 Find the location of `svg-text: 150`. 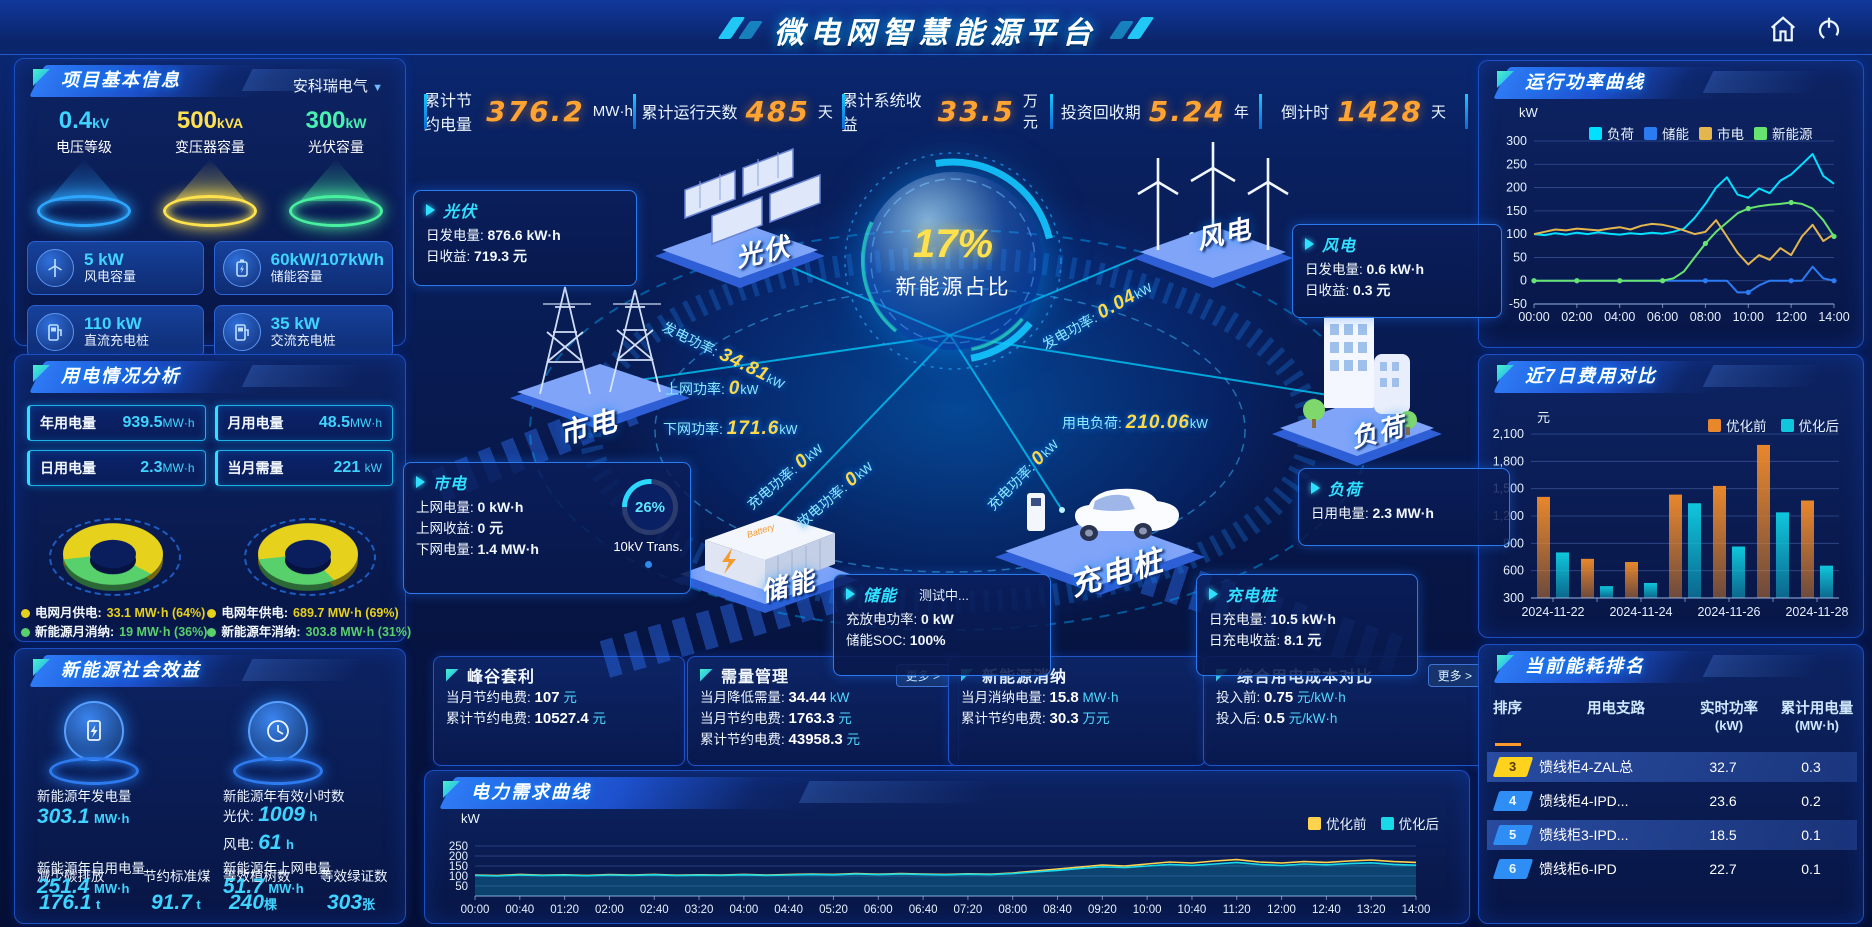

svg-text: 150 is located at coordinates (458, 867).